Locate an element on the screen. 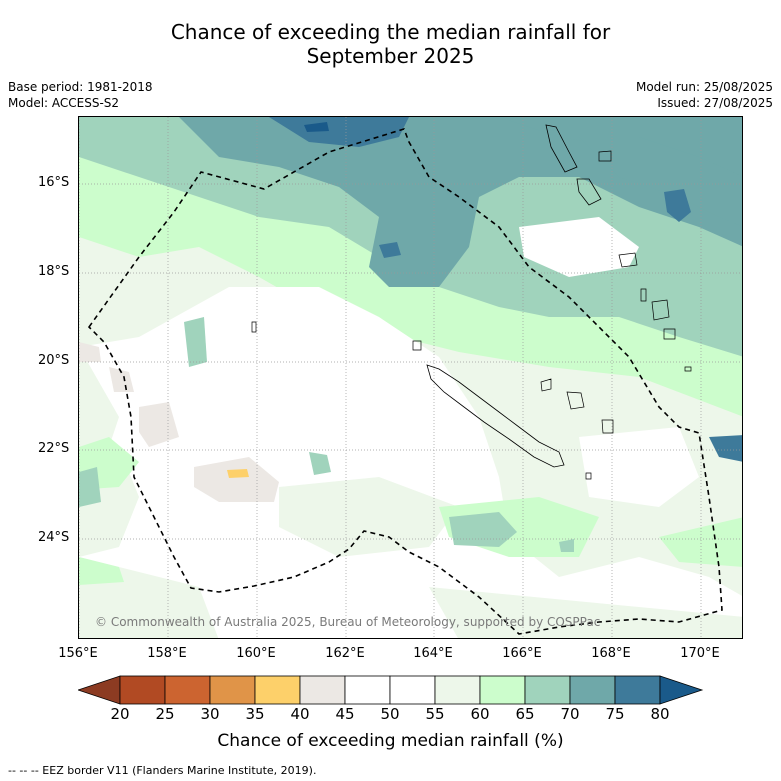  colorbar-tick-label: 65 is located at coordinates (525, 714).